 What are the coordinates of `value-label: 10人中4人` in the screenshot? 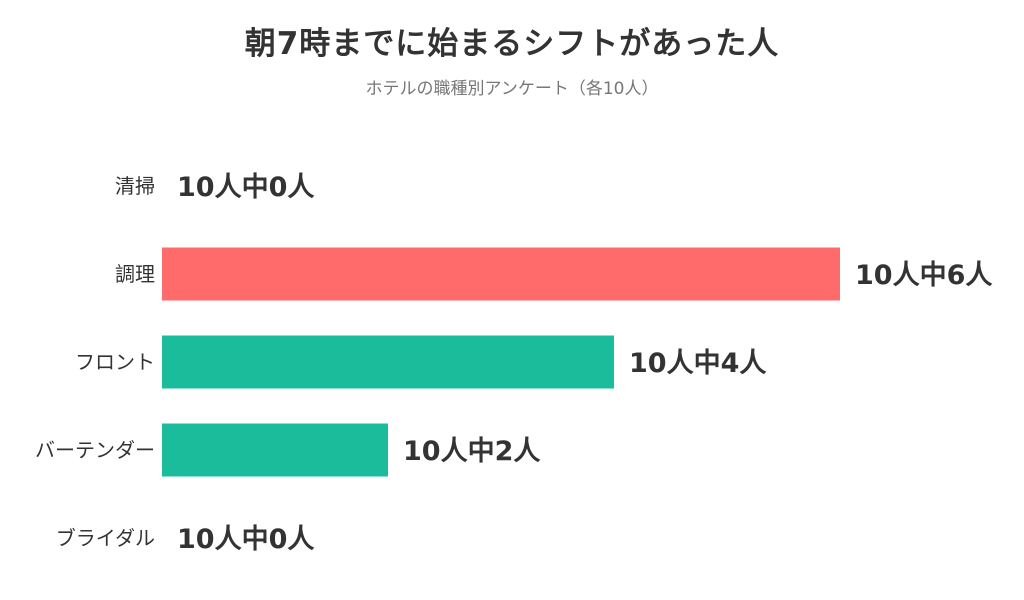 It's located at (697, 363).